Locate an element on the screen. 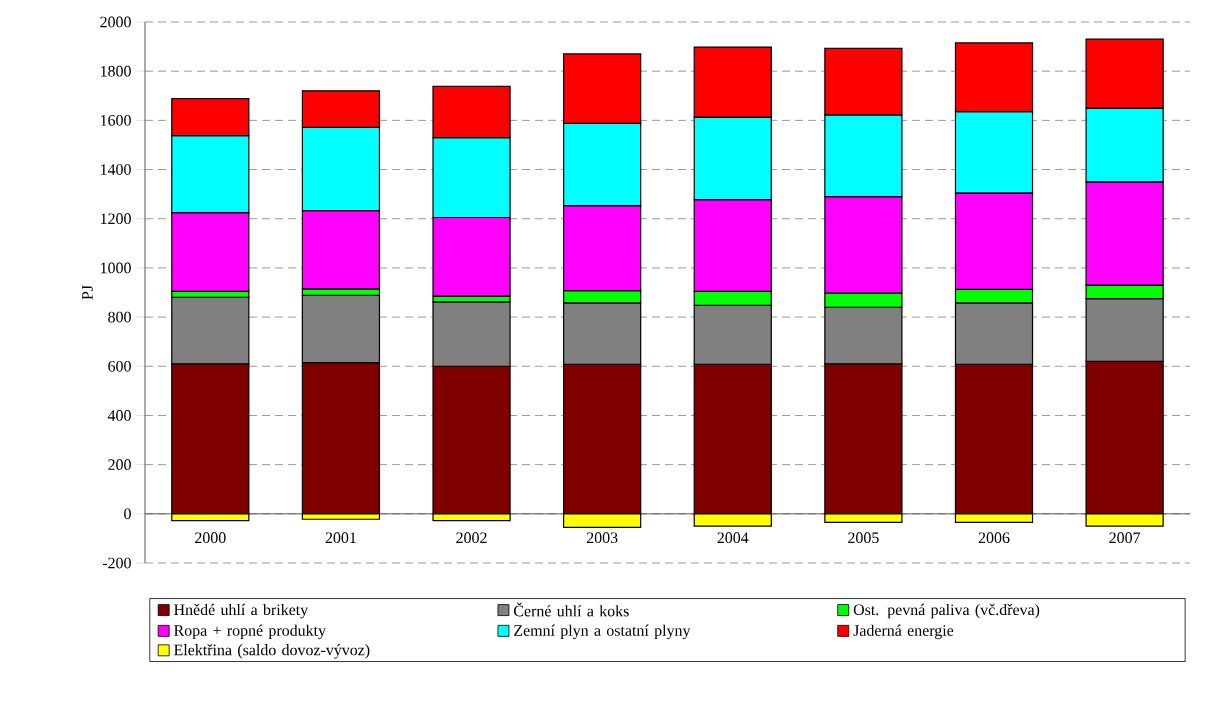 Image resolution: width=1206 pixels, height=705 pixels. x-tick-label: 2006 is located at coordinates (994, 538).